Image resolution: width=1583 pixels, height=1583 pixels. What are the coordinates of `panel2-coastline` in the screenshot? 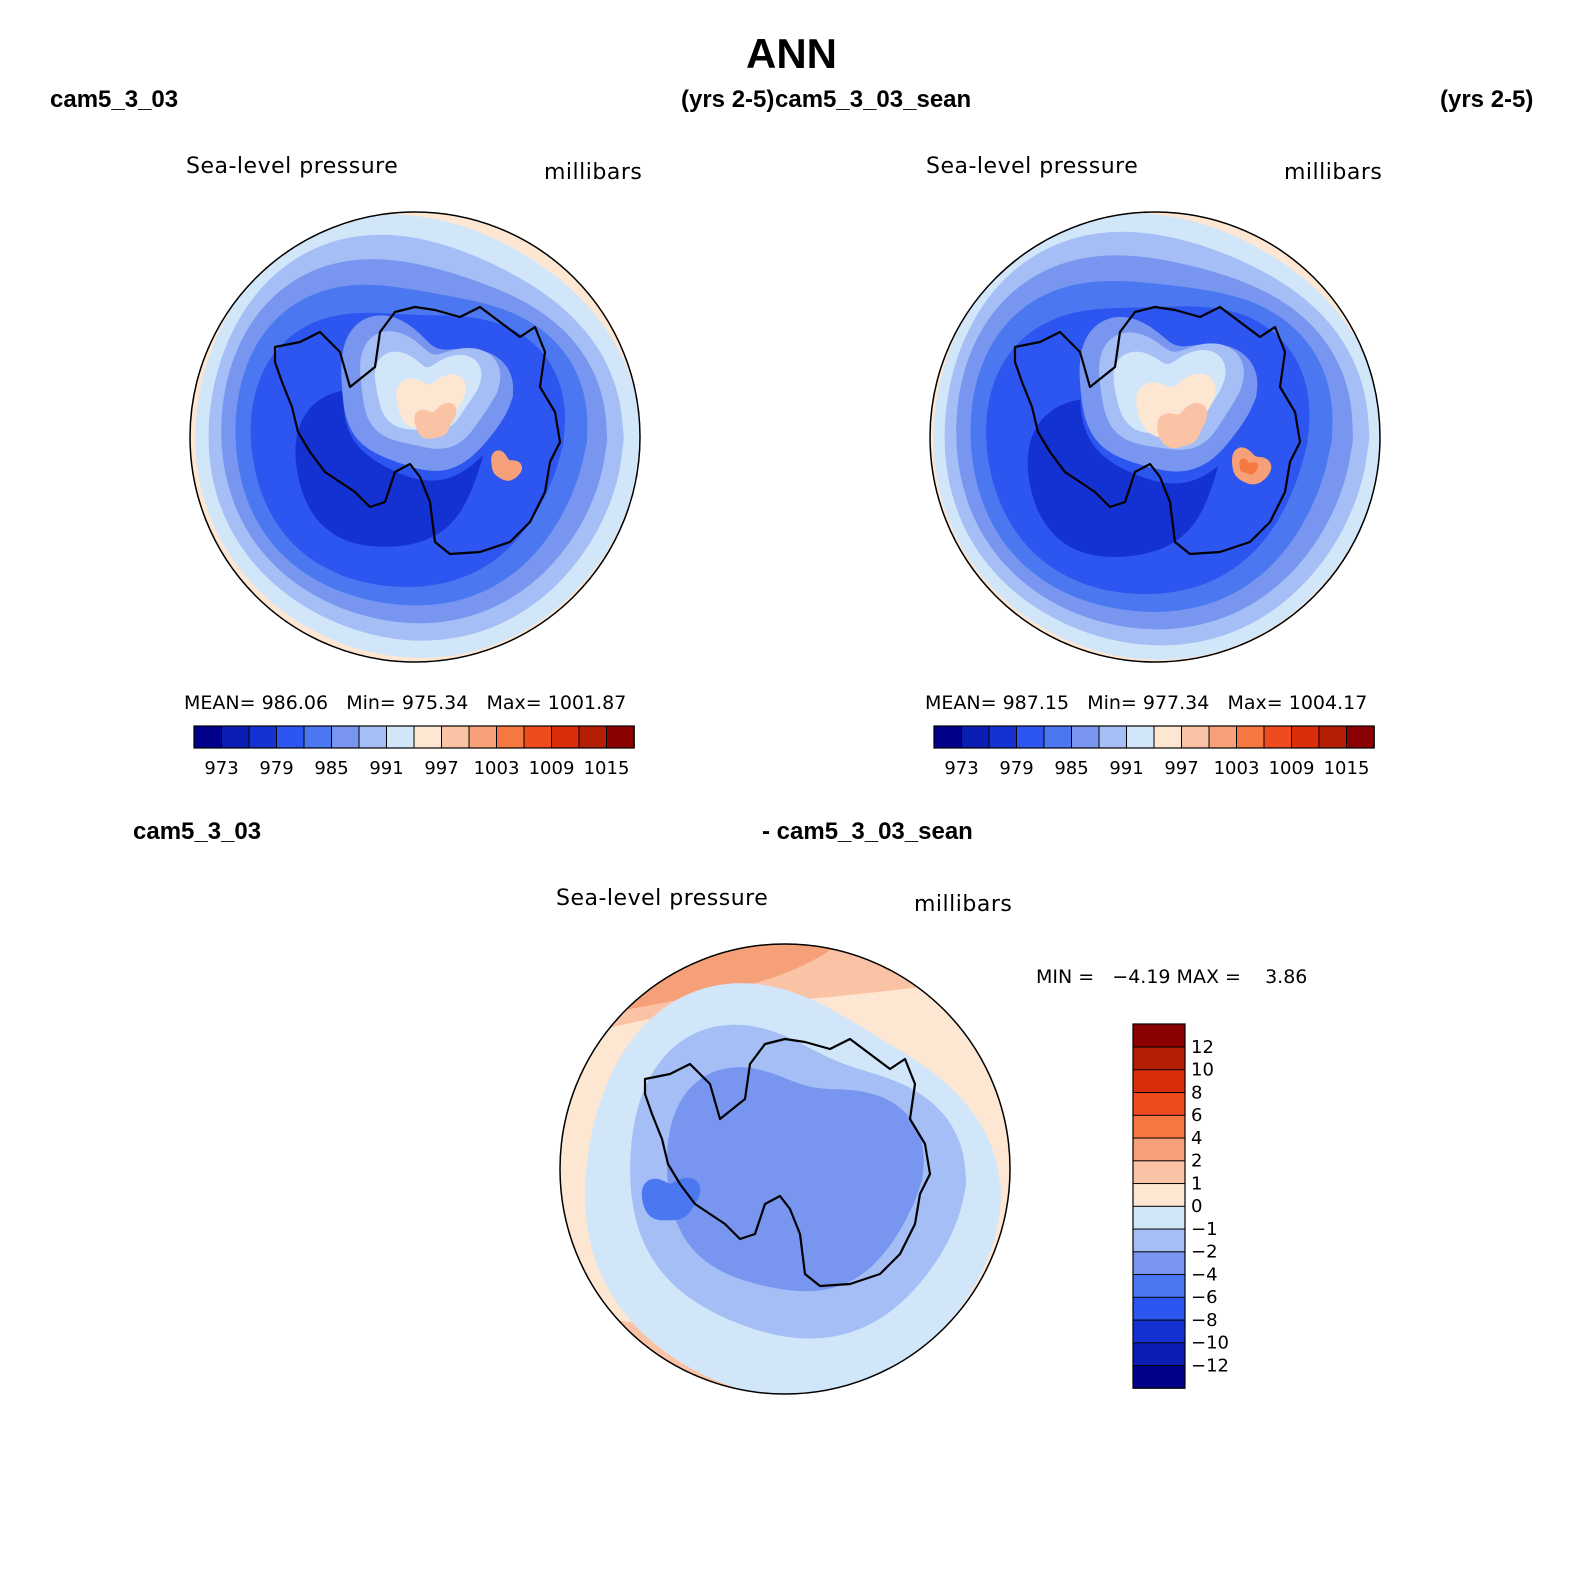 It's located at (1157, 430).